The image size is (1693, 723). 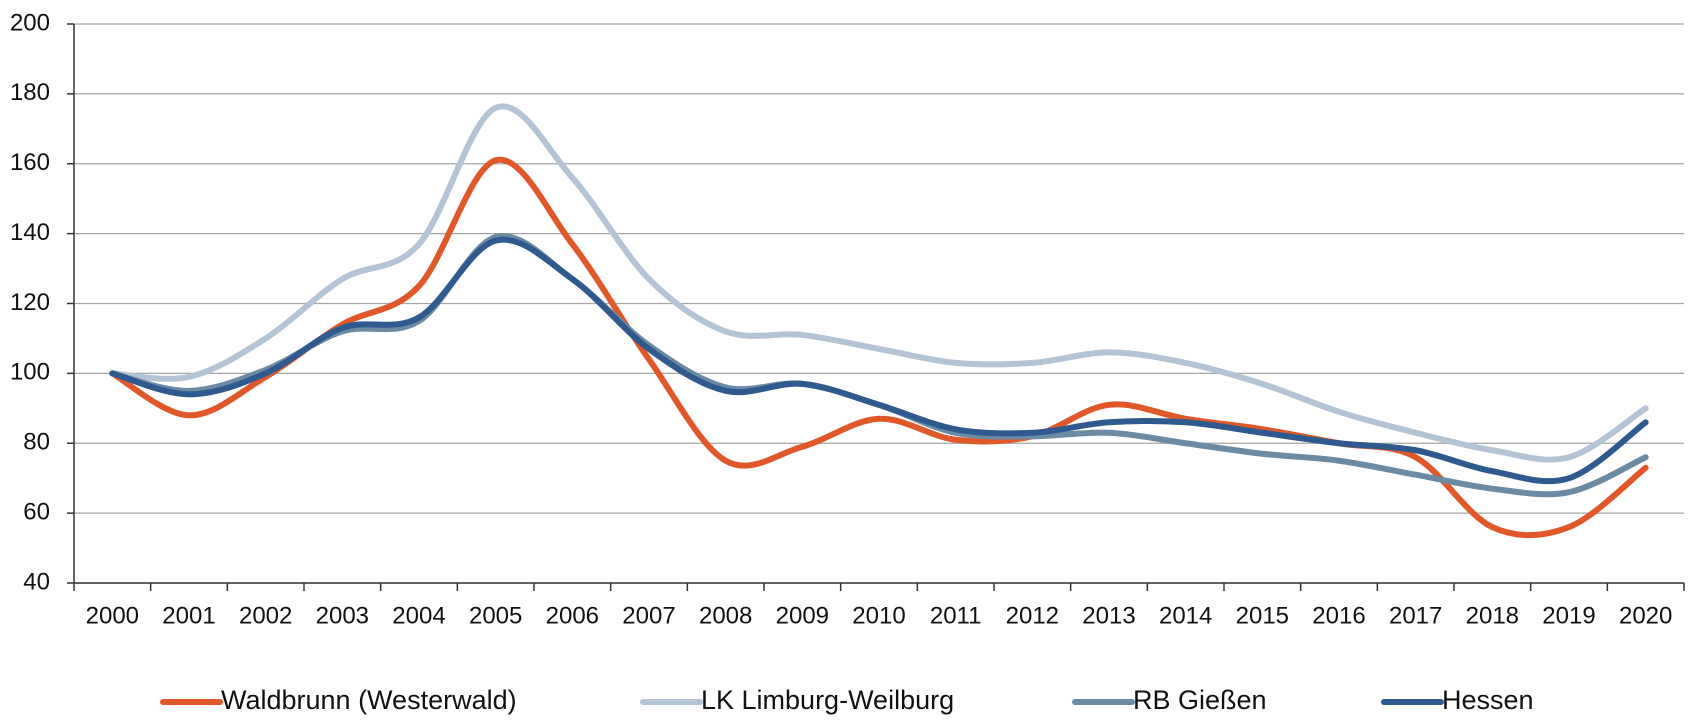 I want to click on x-tick-label: 2009, so click(x=802, y=615).